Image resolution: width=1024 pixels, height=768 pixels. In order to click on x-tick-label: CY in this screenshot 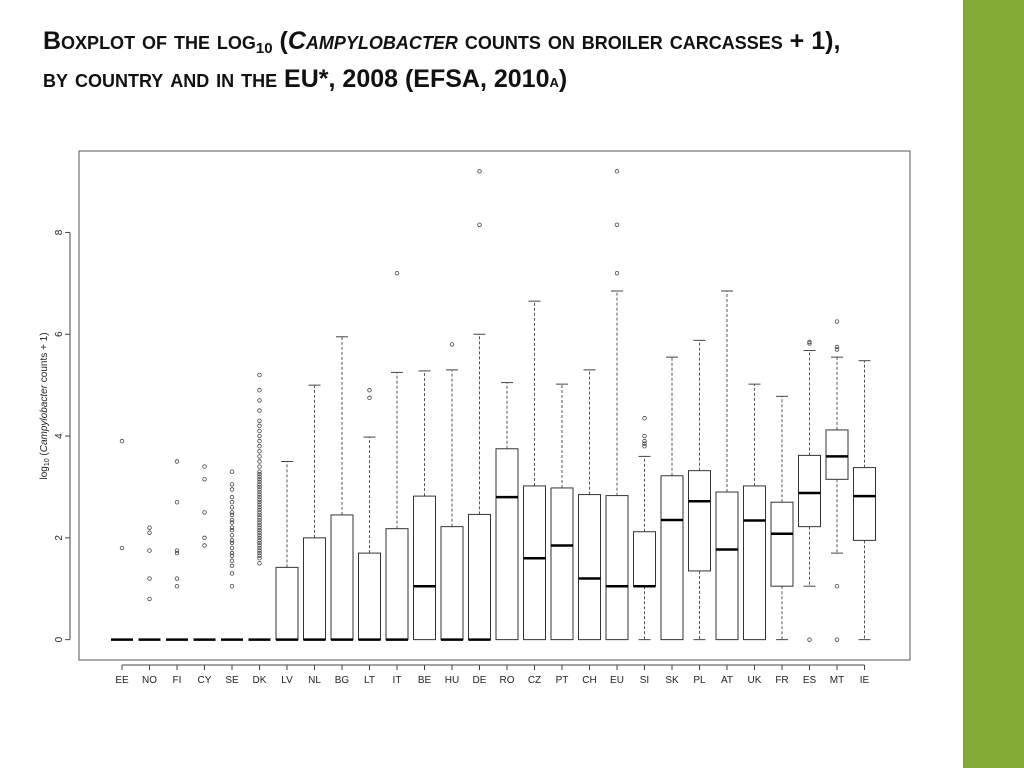, I will do `click(205, 680)`.